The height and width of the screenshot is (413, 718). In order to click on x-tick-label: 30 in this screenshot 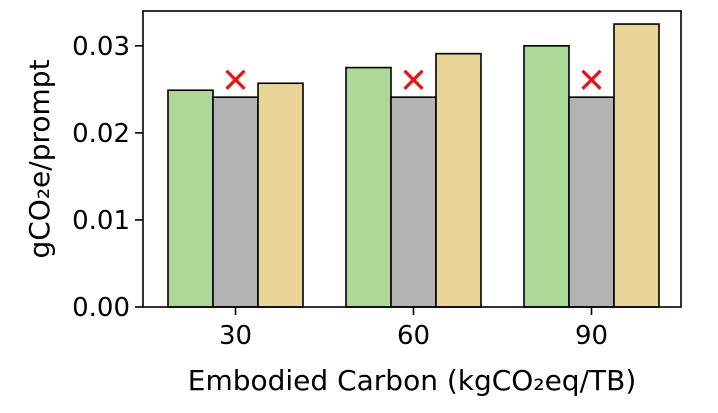, I will do `click(235, 336)`.